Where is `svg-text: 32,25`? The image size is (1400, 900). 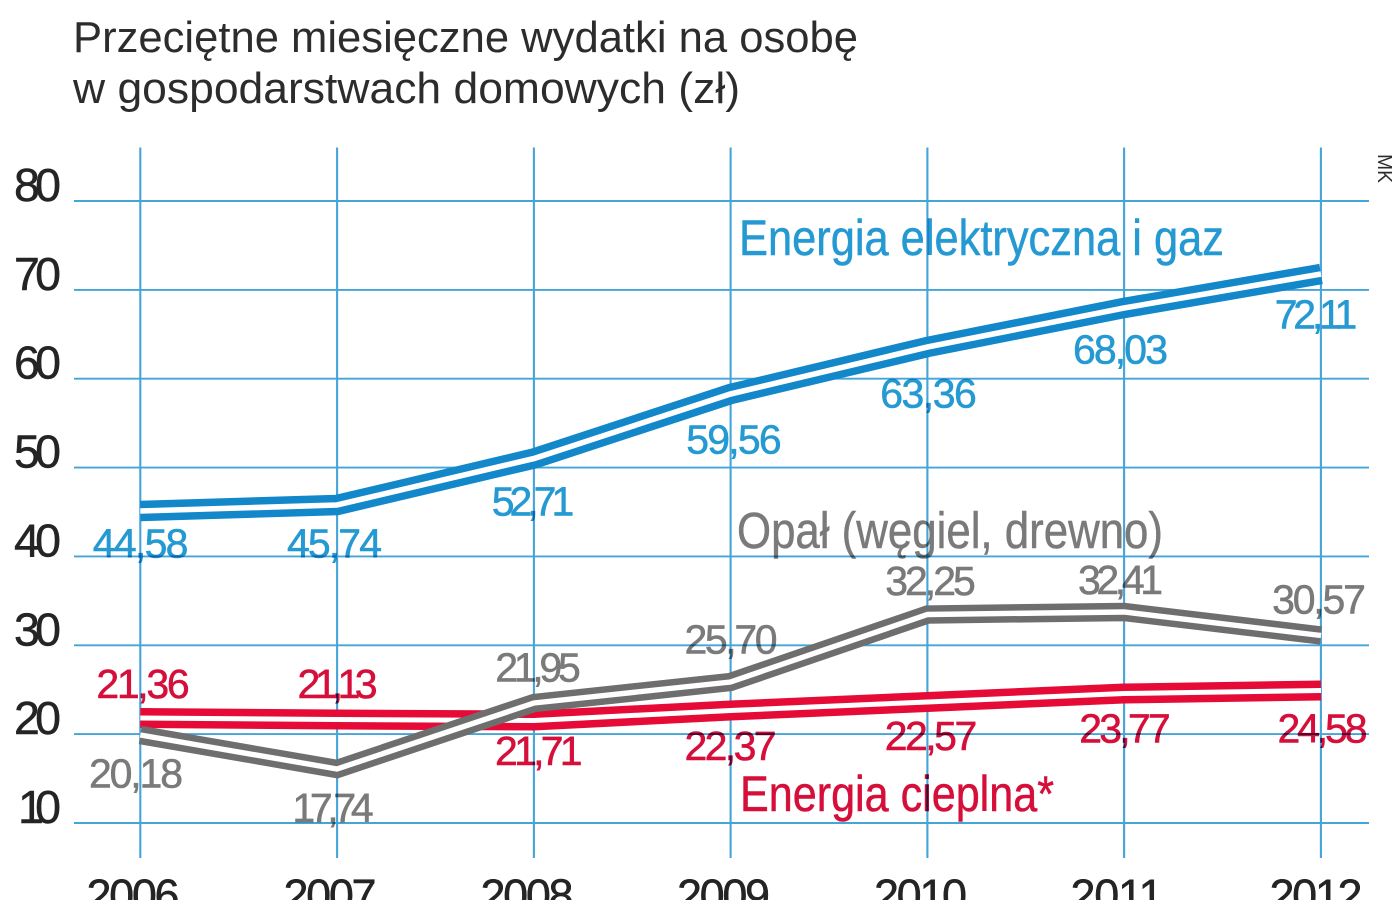 svg-text: 32,25 is located at coordinates (930, 581).